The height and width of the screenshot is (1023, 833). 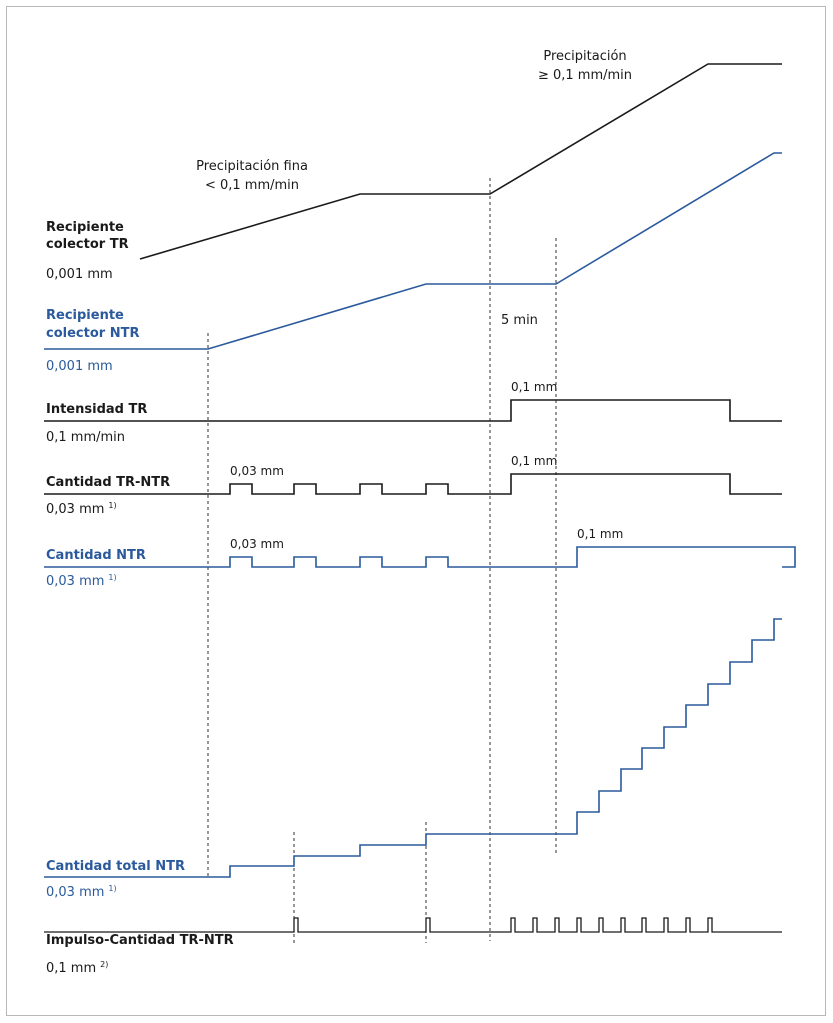 What do you see at coordinates (115, 866) in the screenshot?
I see `label-ntr-total: Cantidad total NTR` at bounding box center [115, 866].